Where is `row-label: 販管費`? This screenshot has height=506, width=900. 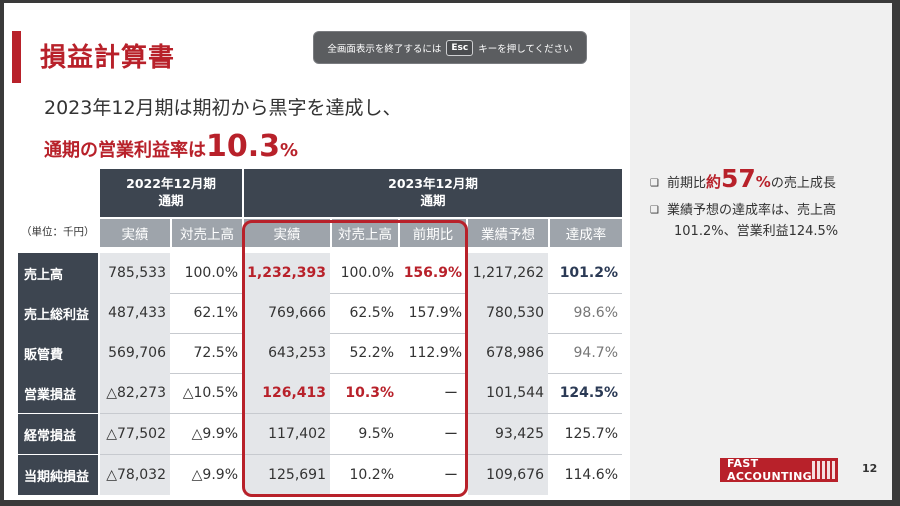 row-label: 販管費 is located at coordinates (58, 353).